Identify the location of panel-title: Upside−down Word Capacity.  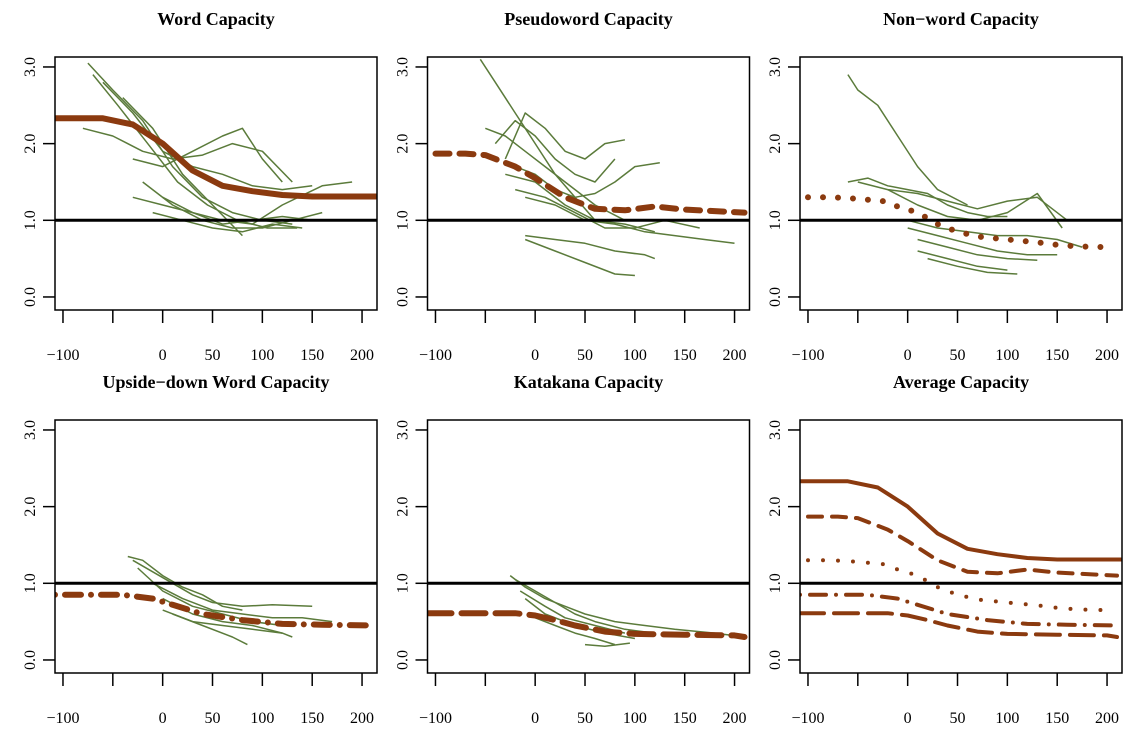
(216, 382).